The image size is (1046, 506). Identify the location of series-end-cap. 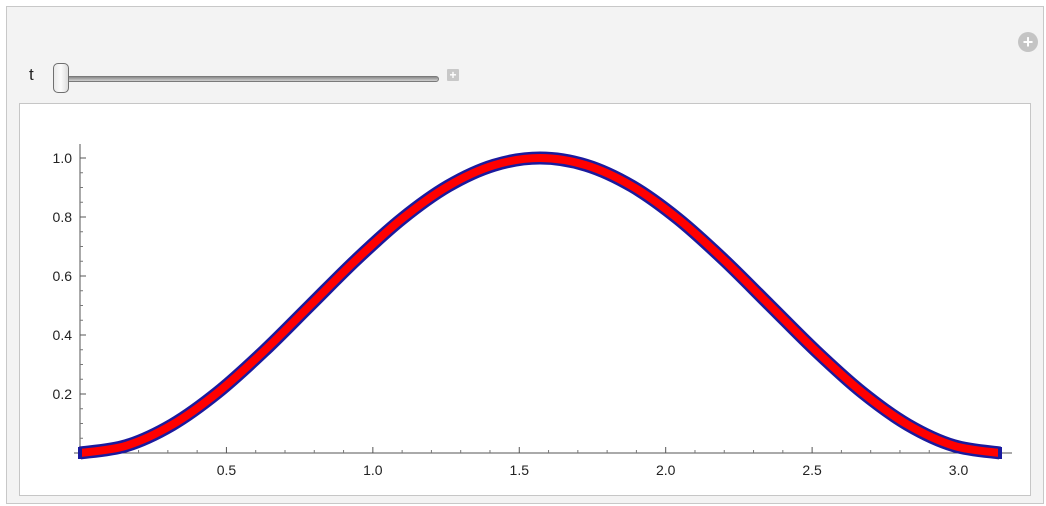
(1000, 453).